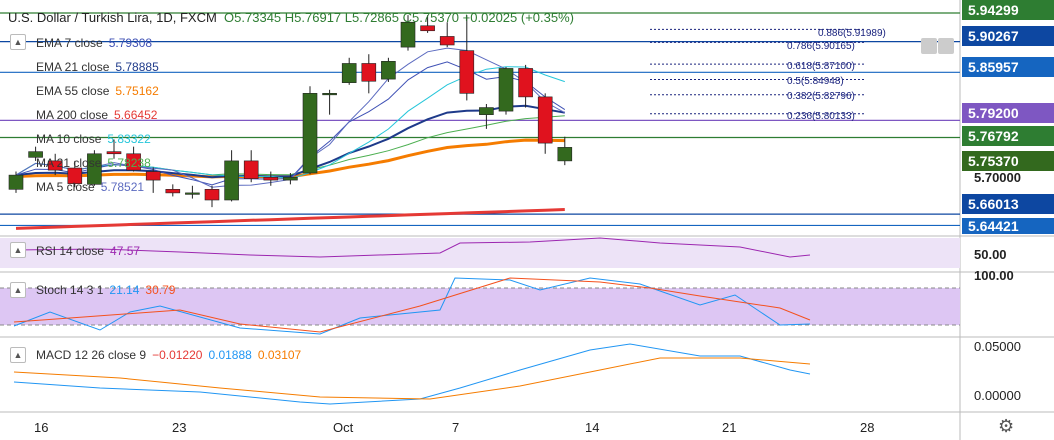 The image size is (1054, 440). What do you see at coordinates (106, 290) in the screenshot?
I see `stoch-legend: Stoch 14 3 1 21.14 30.79` at bounding box center [106, 290].